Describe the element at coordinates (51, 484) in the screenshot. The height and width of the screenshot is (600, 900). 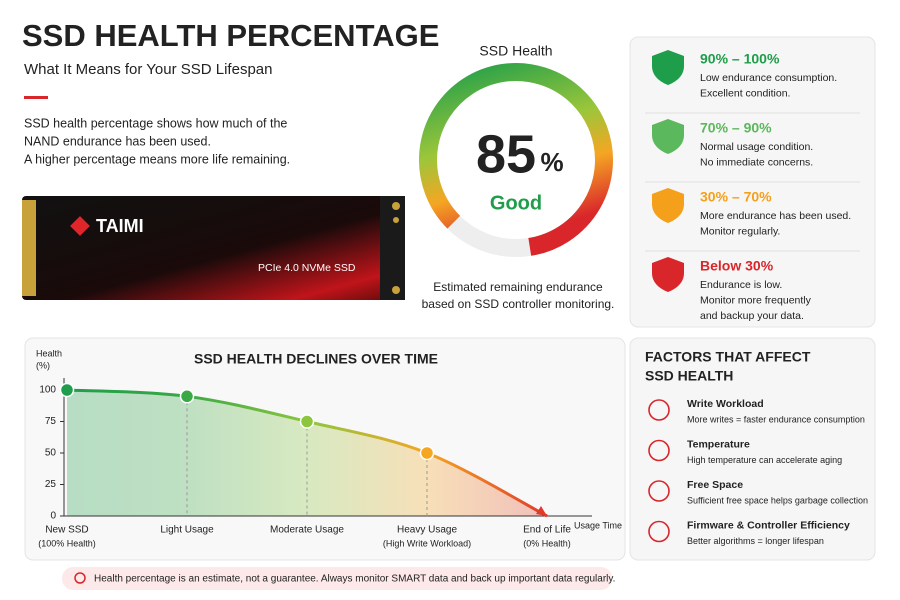
I see `y-tick-label: 25` at that location.